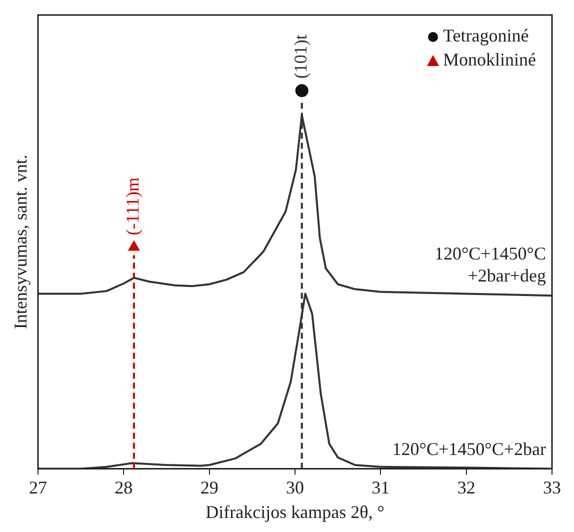 This screenshot has width=574, height=532. I want to click on series-label: 120°C+1450°C+2bar, so click(469, 448).